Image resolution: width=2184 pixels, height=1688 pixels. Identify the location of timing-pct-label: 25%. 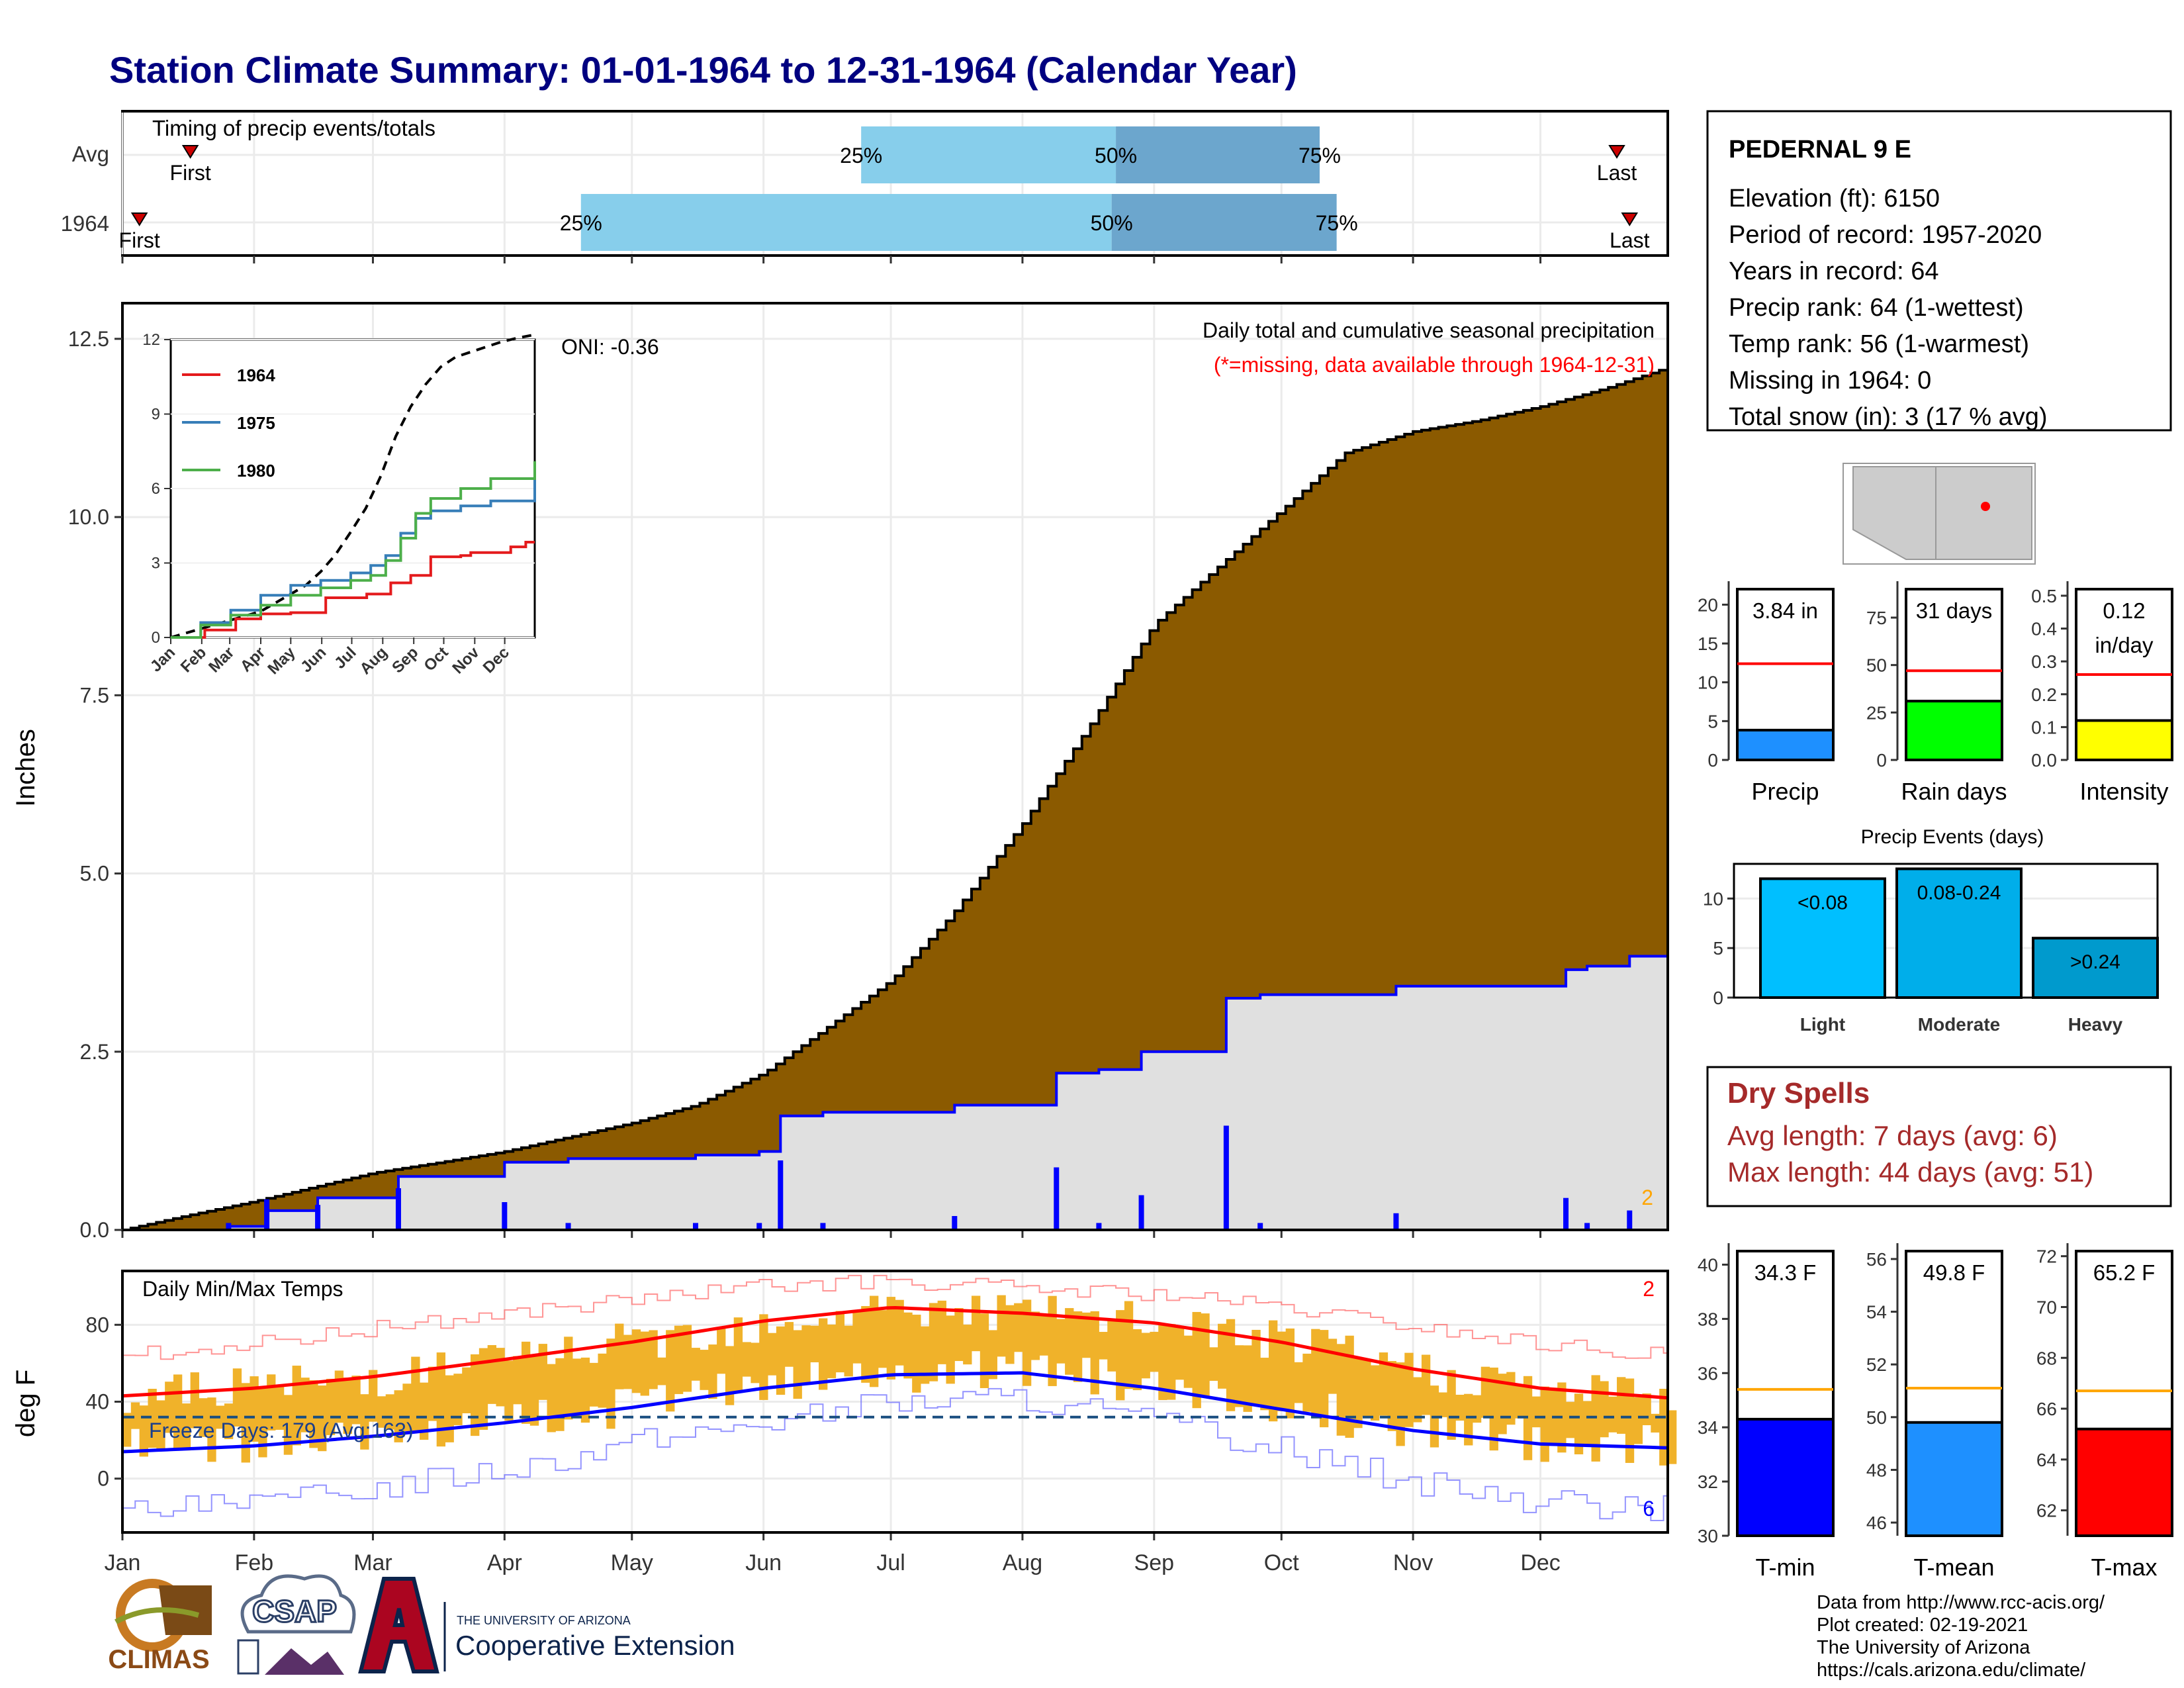
(861, 155).